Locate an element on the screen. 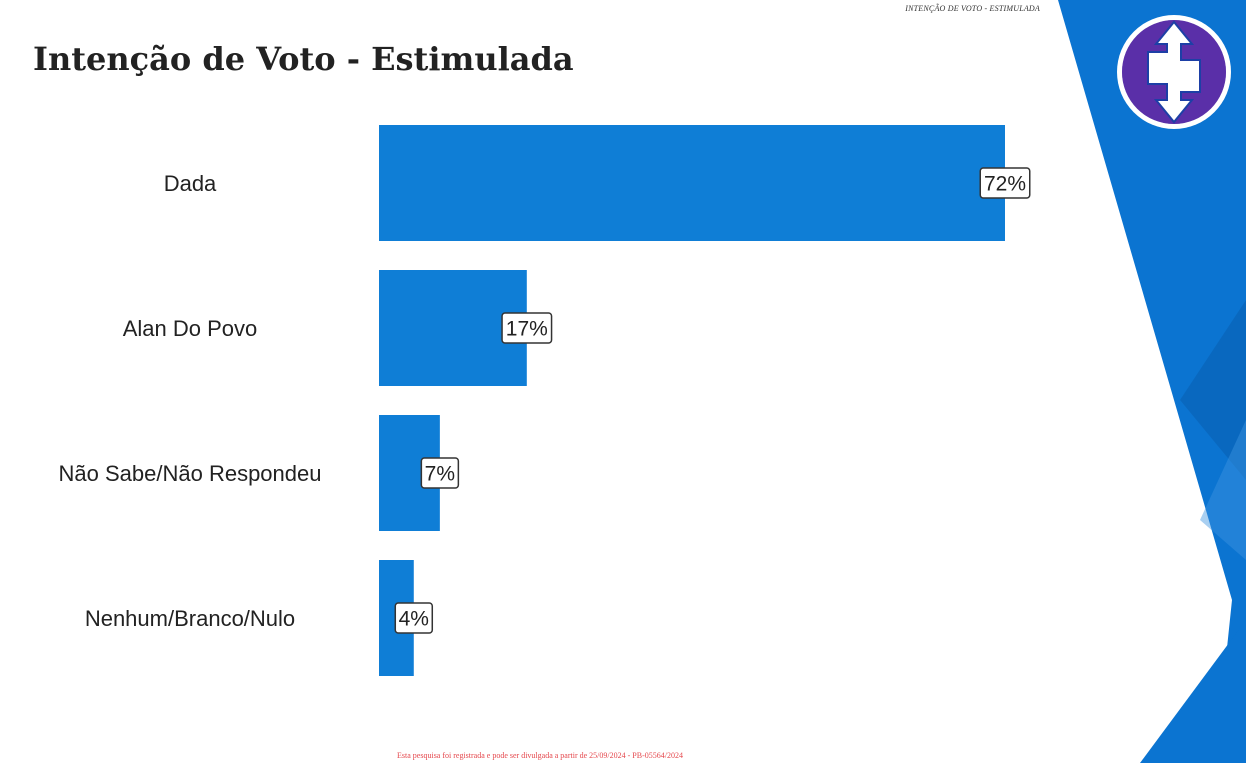 The image size is (1246, 763). bar is located at coordinates (692, 183).